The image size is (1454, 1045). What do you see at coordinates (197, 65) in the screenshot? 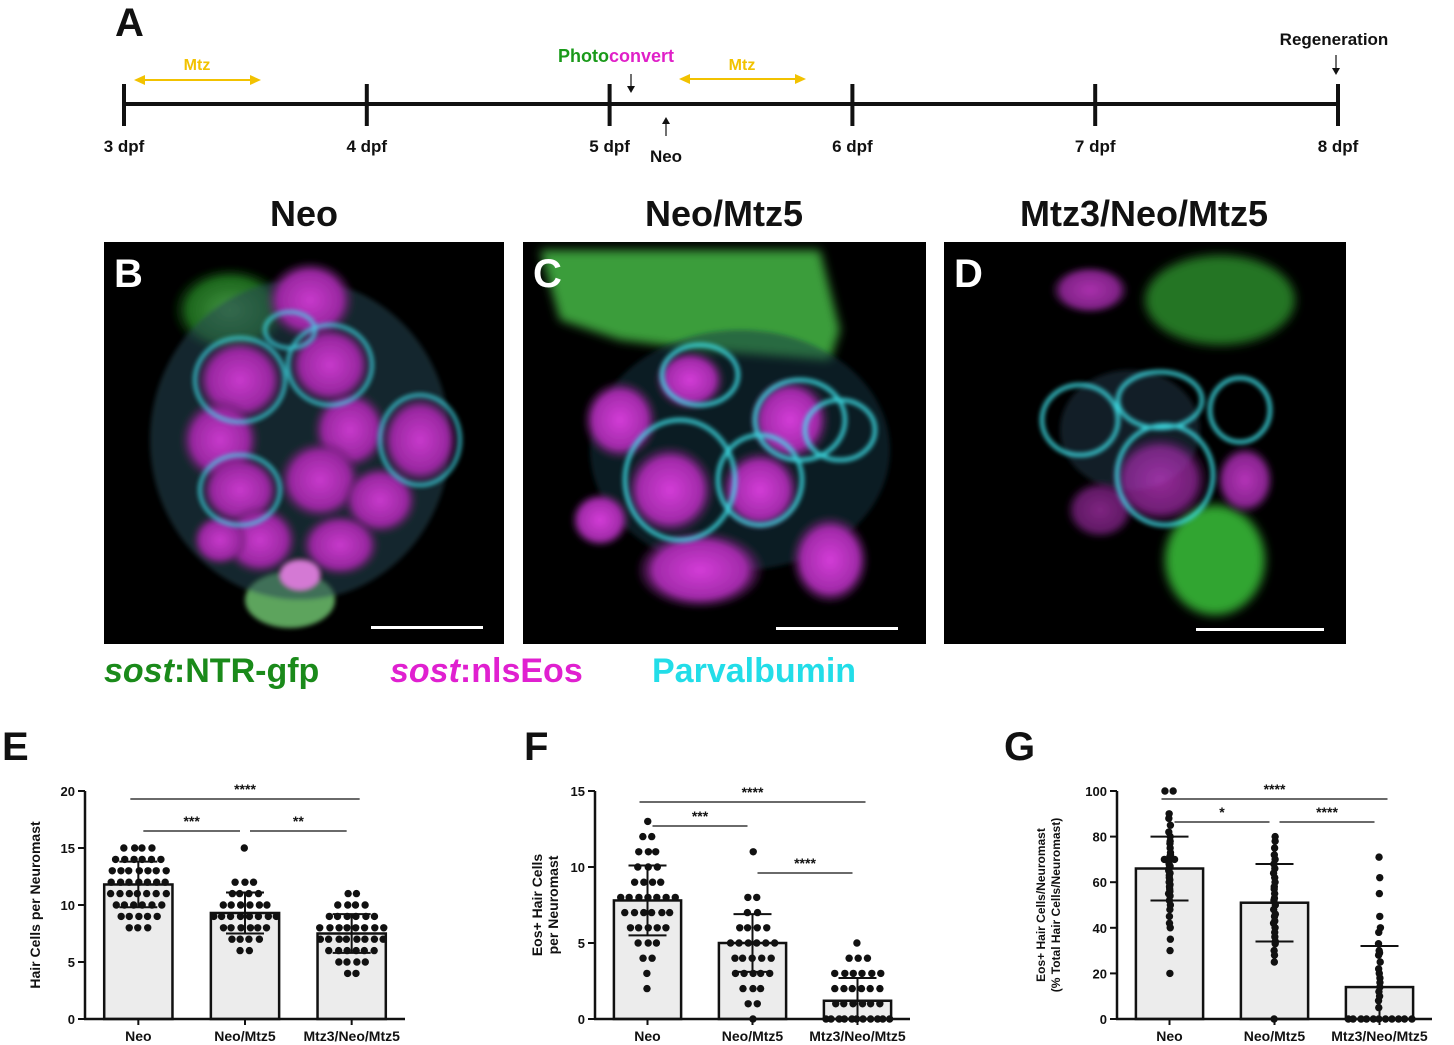
I see `mtz-label-1: Mtz` at bounding box center [197, 65].